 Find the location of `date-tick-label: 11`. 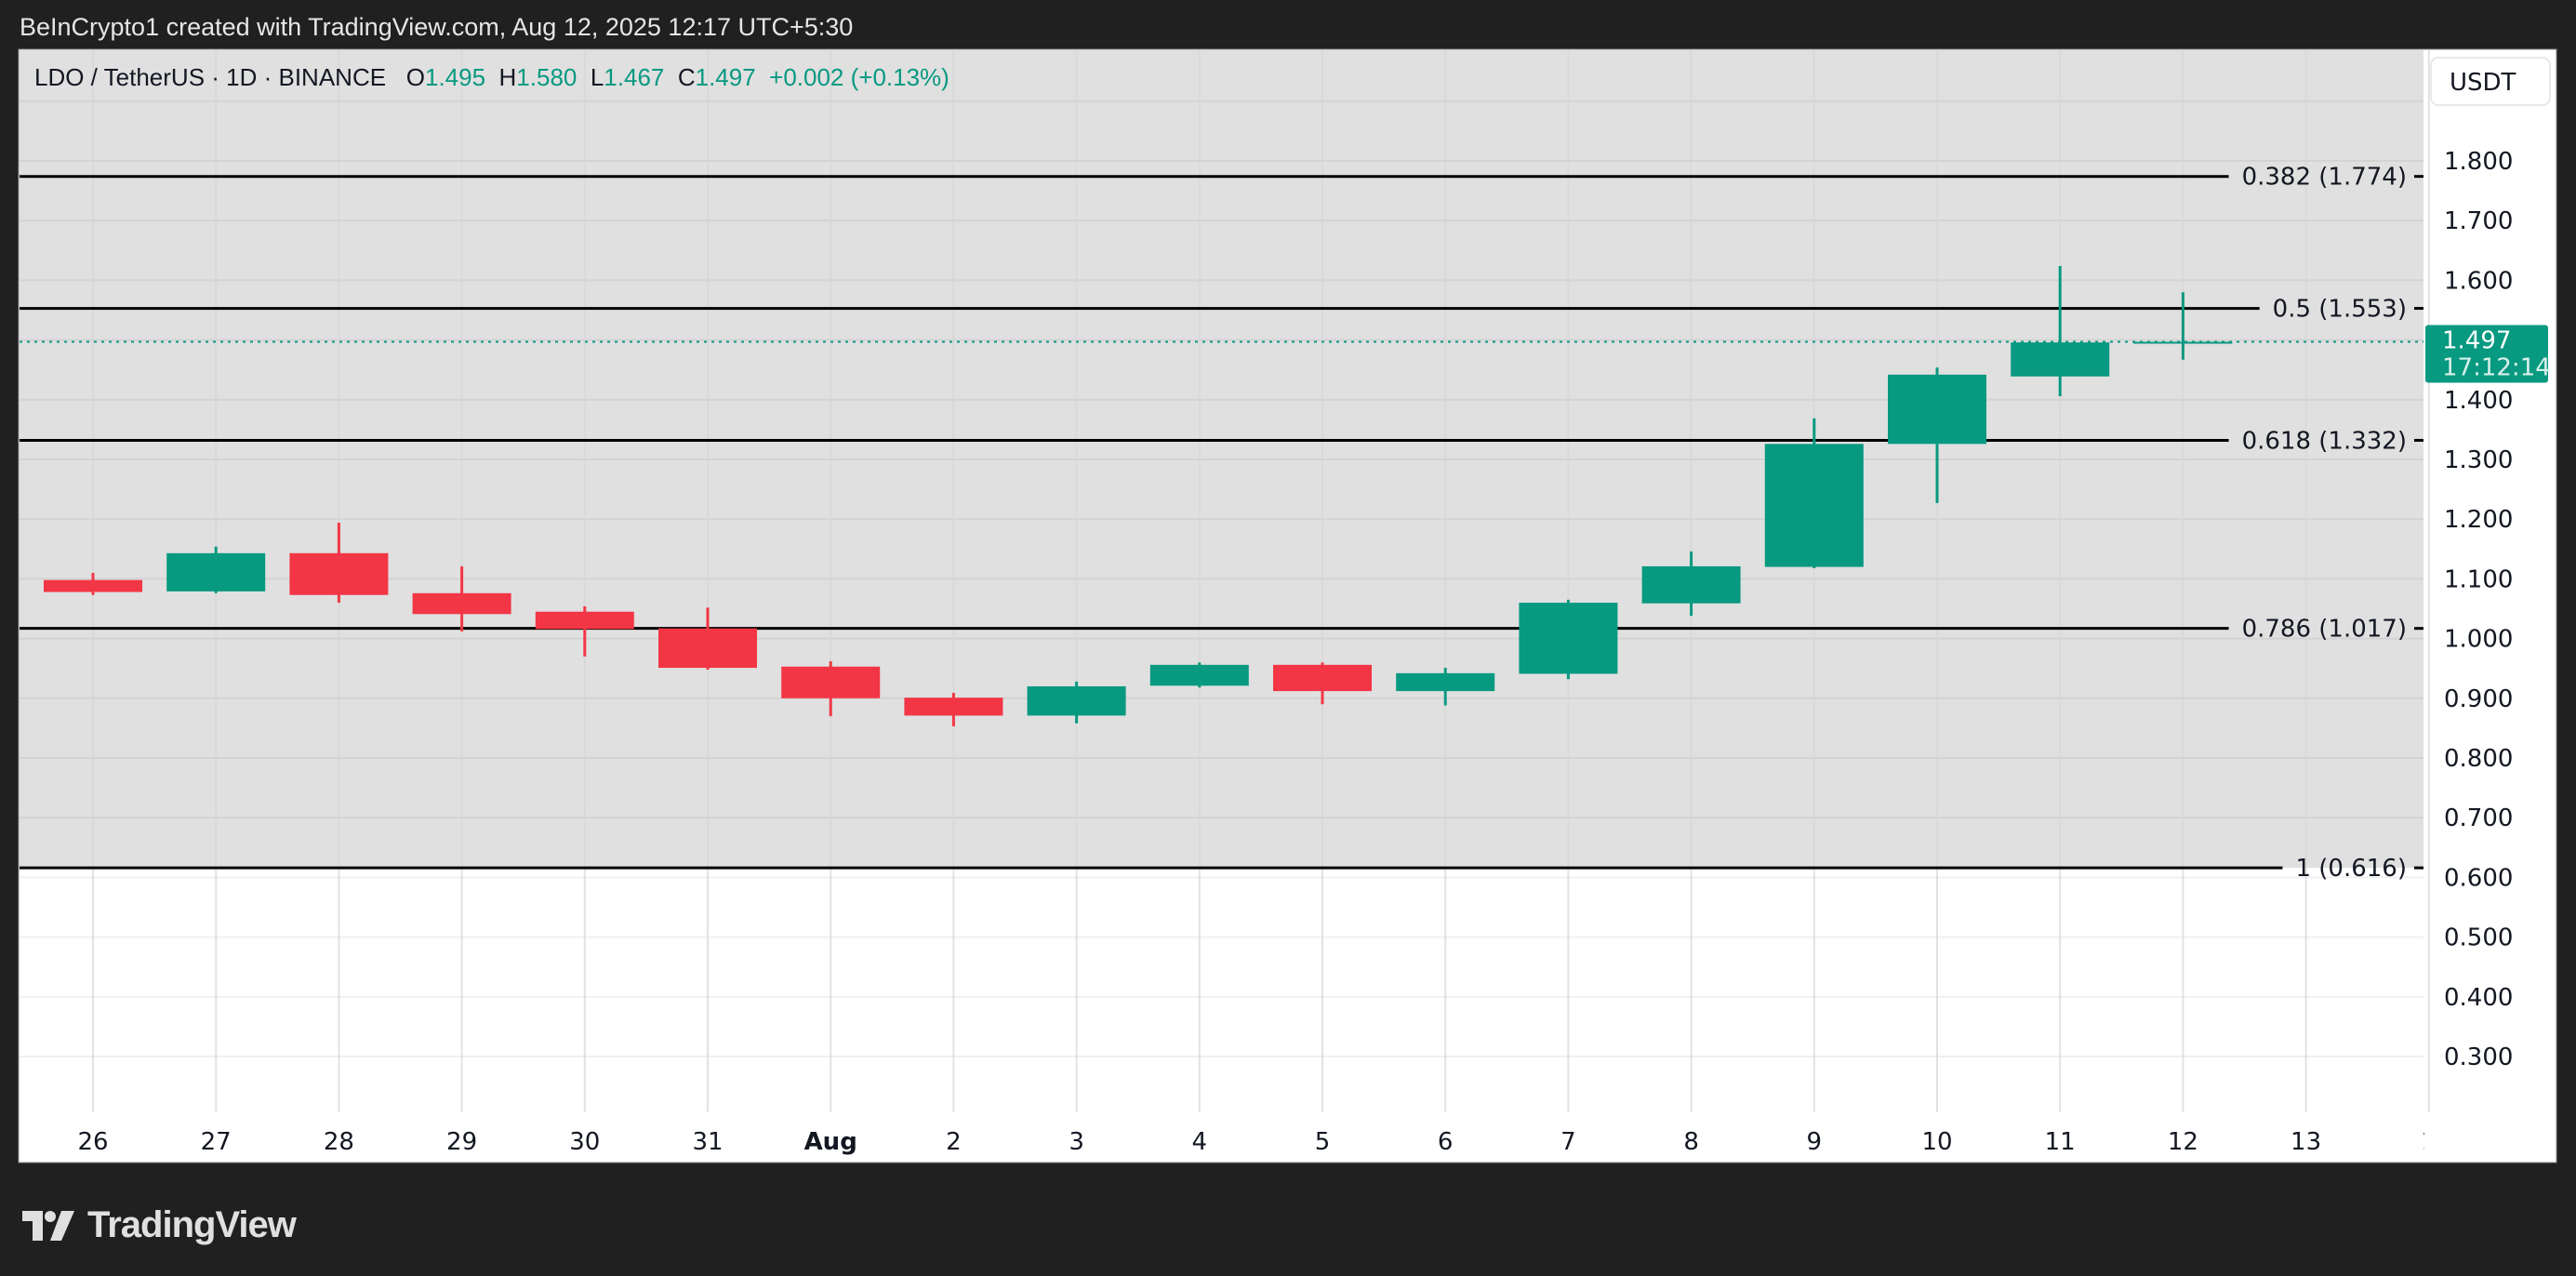

date-tick-label: 11 is located at coordinates (2060, 1142).